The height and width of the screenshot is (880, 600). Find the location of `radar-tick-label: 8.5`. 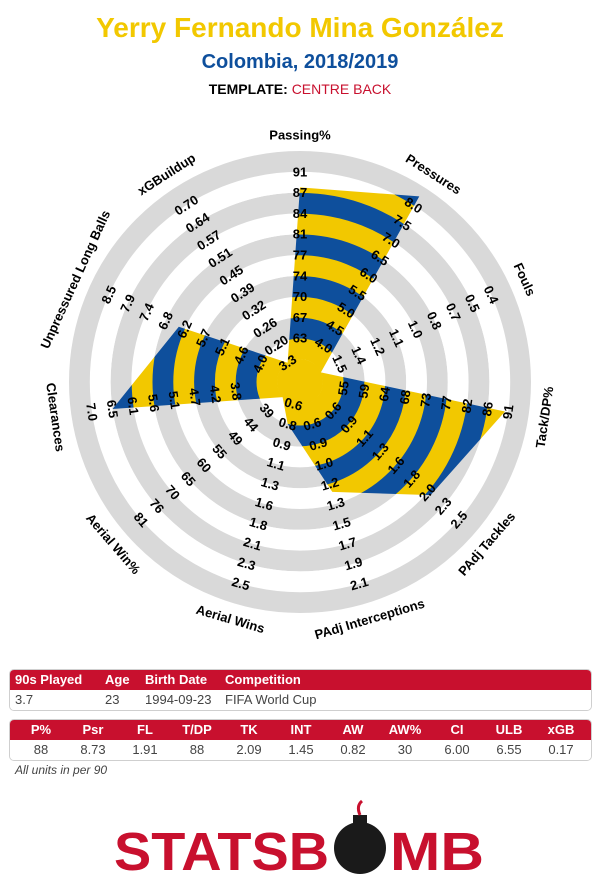

radar-tick-label: 8.5 is located at coordinates (108, 294).